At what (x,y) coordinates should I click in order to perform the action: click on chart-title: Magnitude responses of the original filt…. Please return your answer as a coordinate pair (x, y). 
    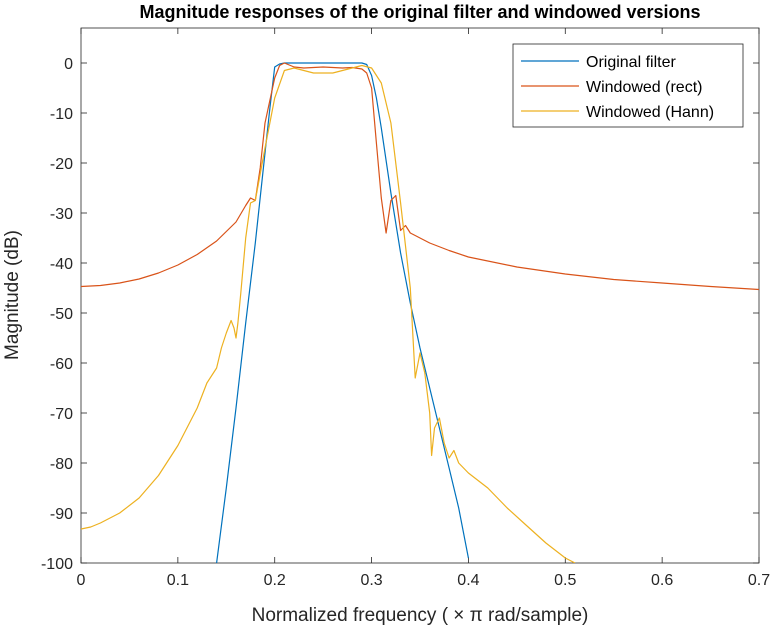
    Looking at the image, I should click on (419, 12).